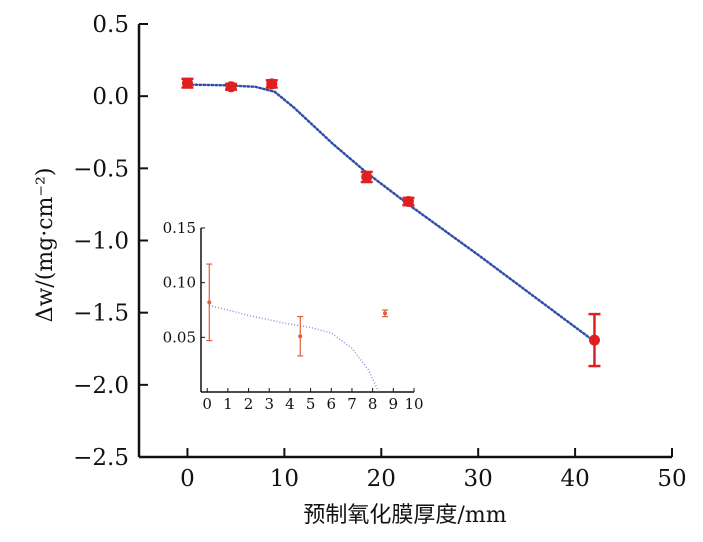 Image resolution: width=703 pixels, height=542 pixels. What do you see at coordinates (179, 228) in the screenshot?
I see `inset-y-tick-label: 0.15` at bounding box center [179, 228].